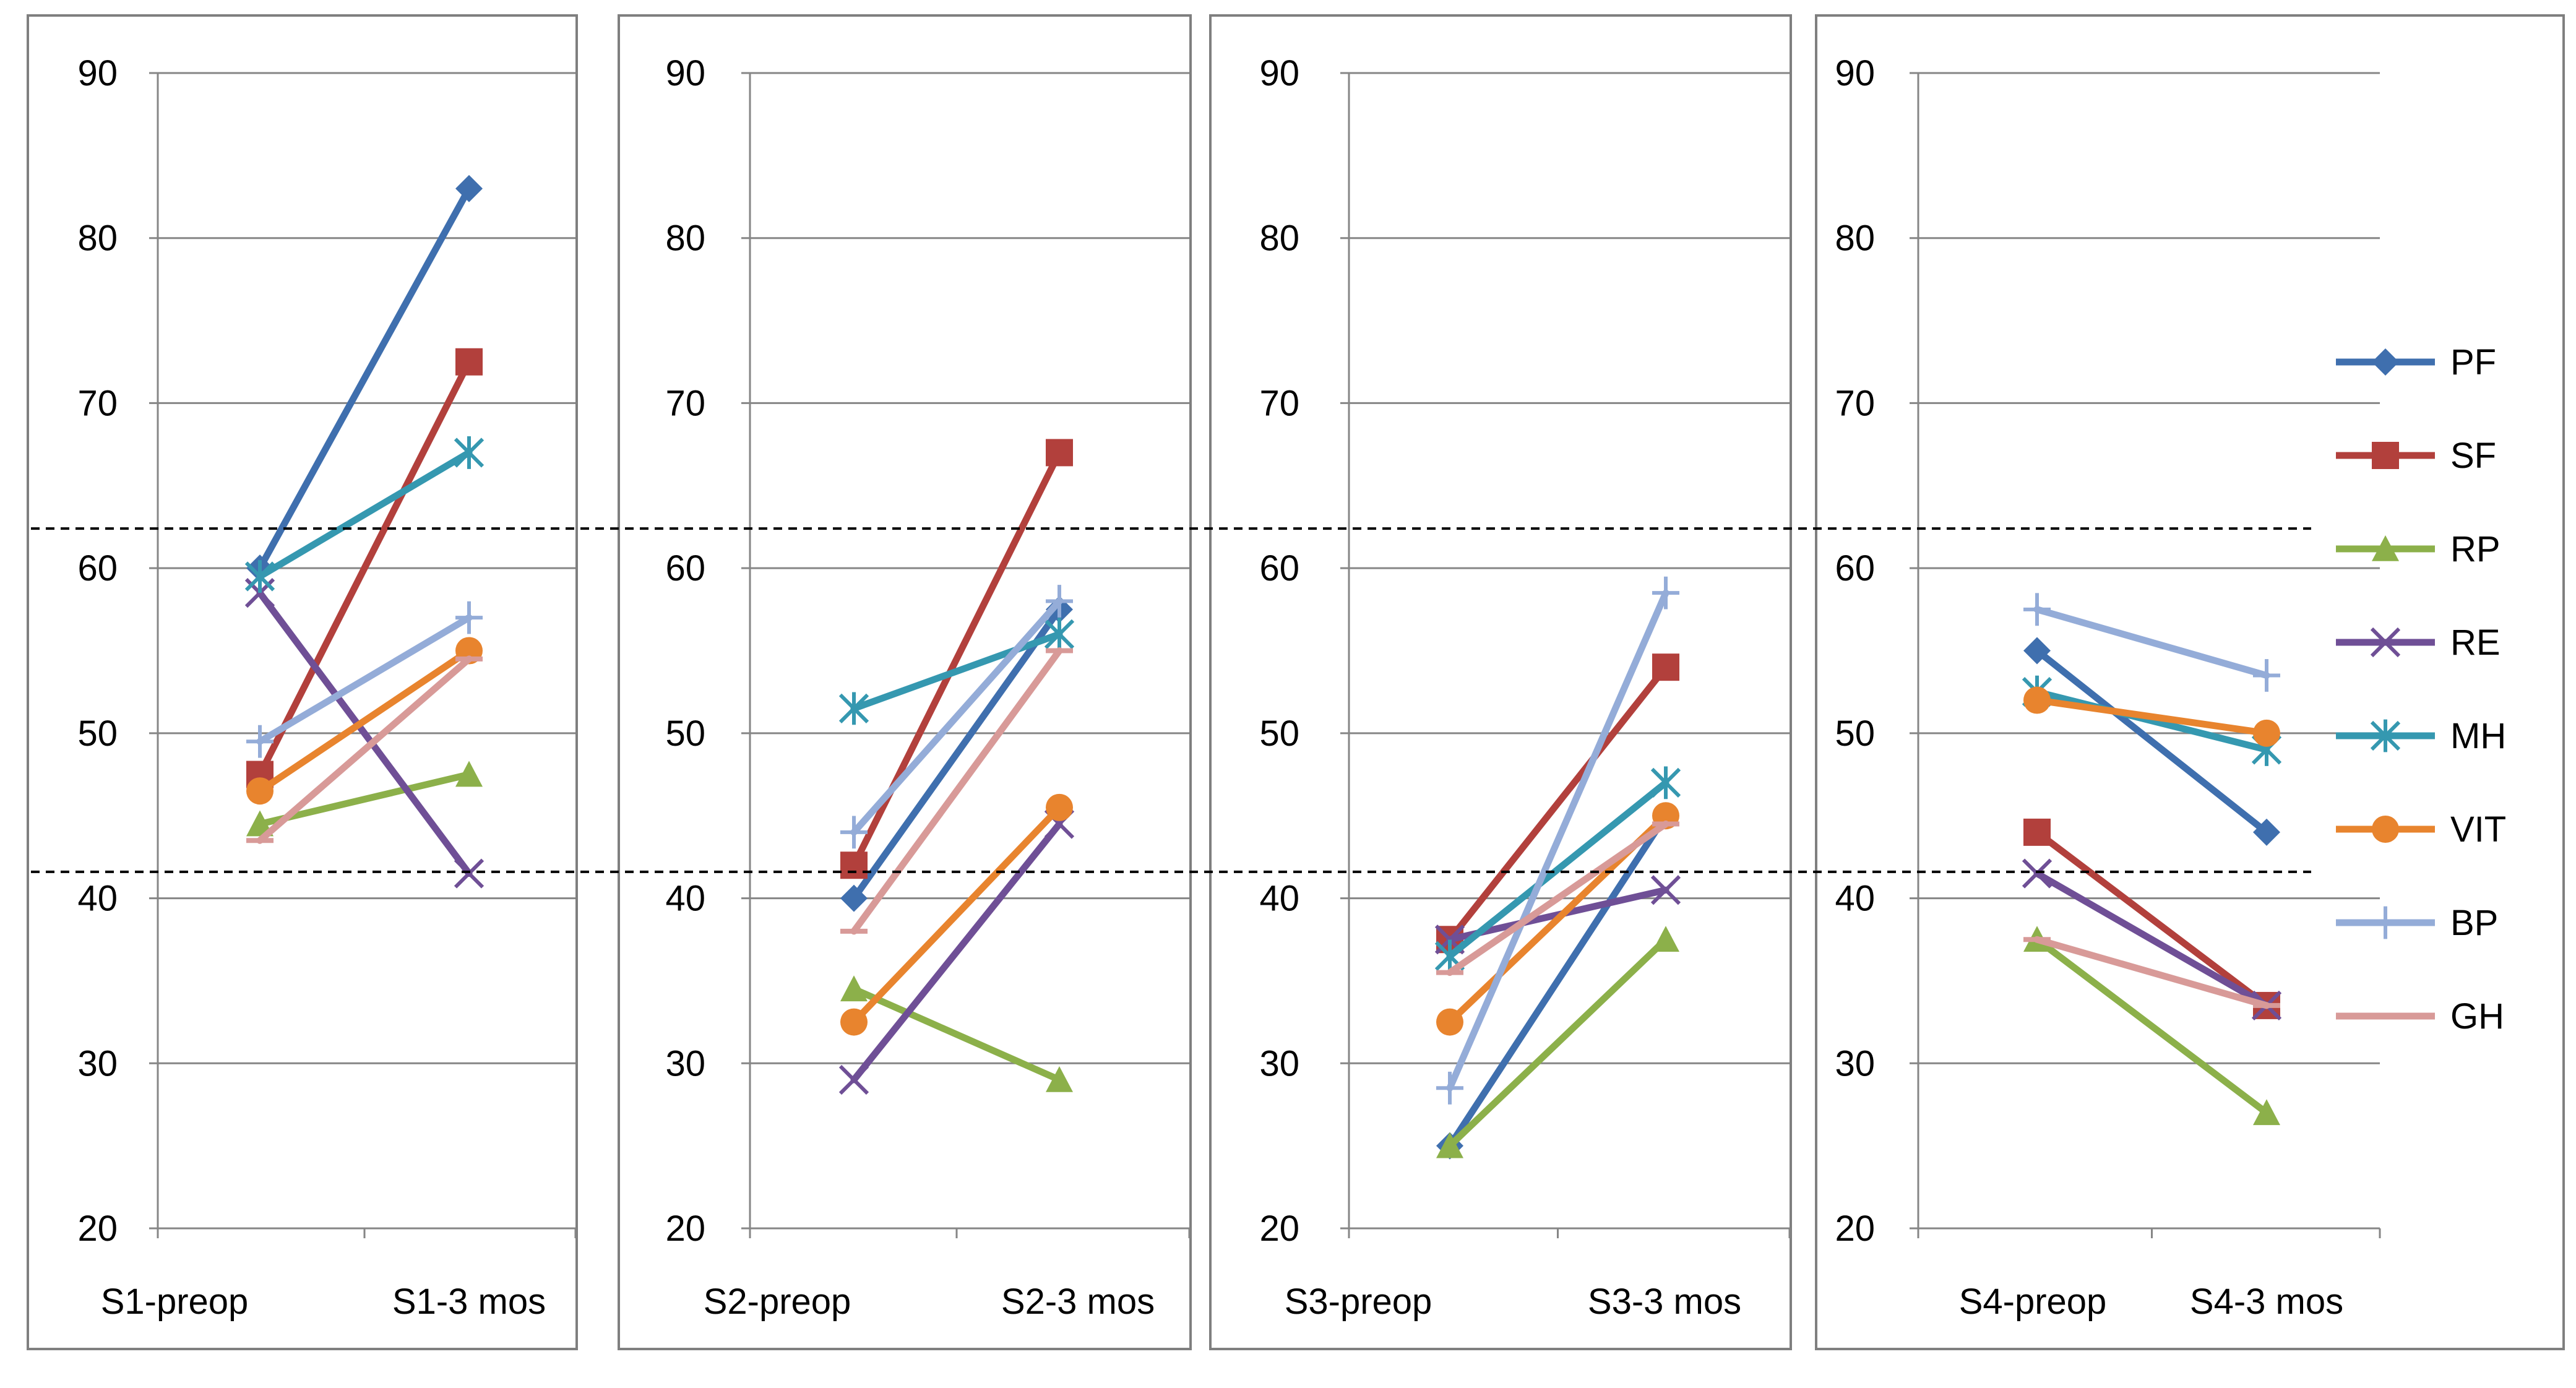 The image size is (2576, 1388). Describe the element at coordinates (1078, 1302) in the screenshot. I see `x-category-label: S2-3 mos` at that location.